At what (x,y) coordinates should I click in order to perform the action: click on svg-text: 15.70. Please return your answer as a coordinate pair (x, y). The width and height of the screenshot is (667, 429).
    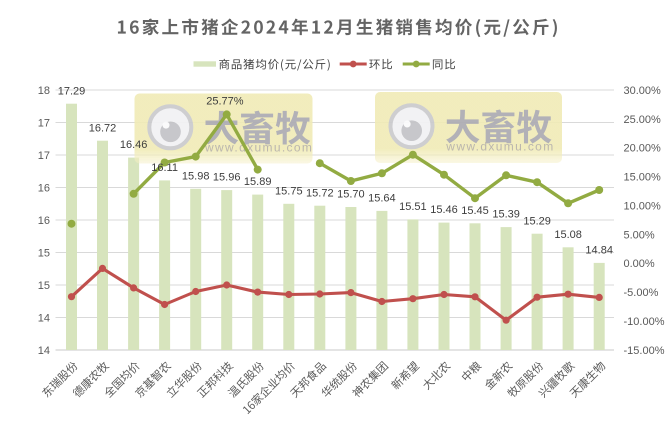
    Looking at the image, I should click on (351, 195).